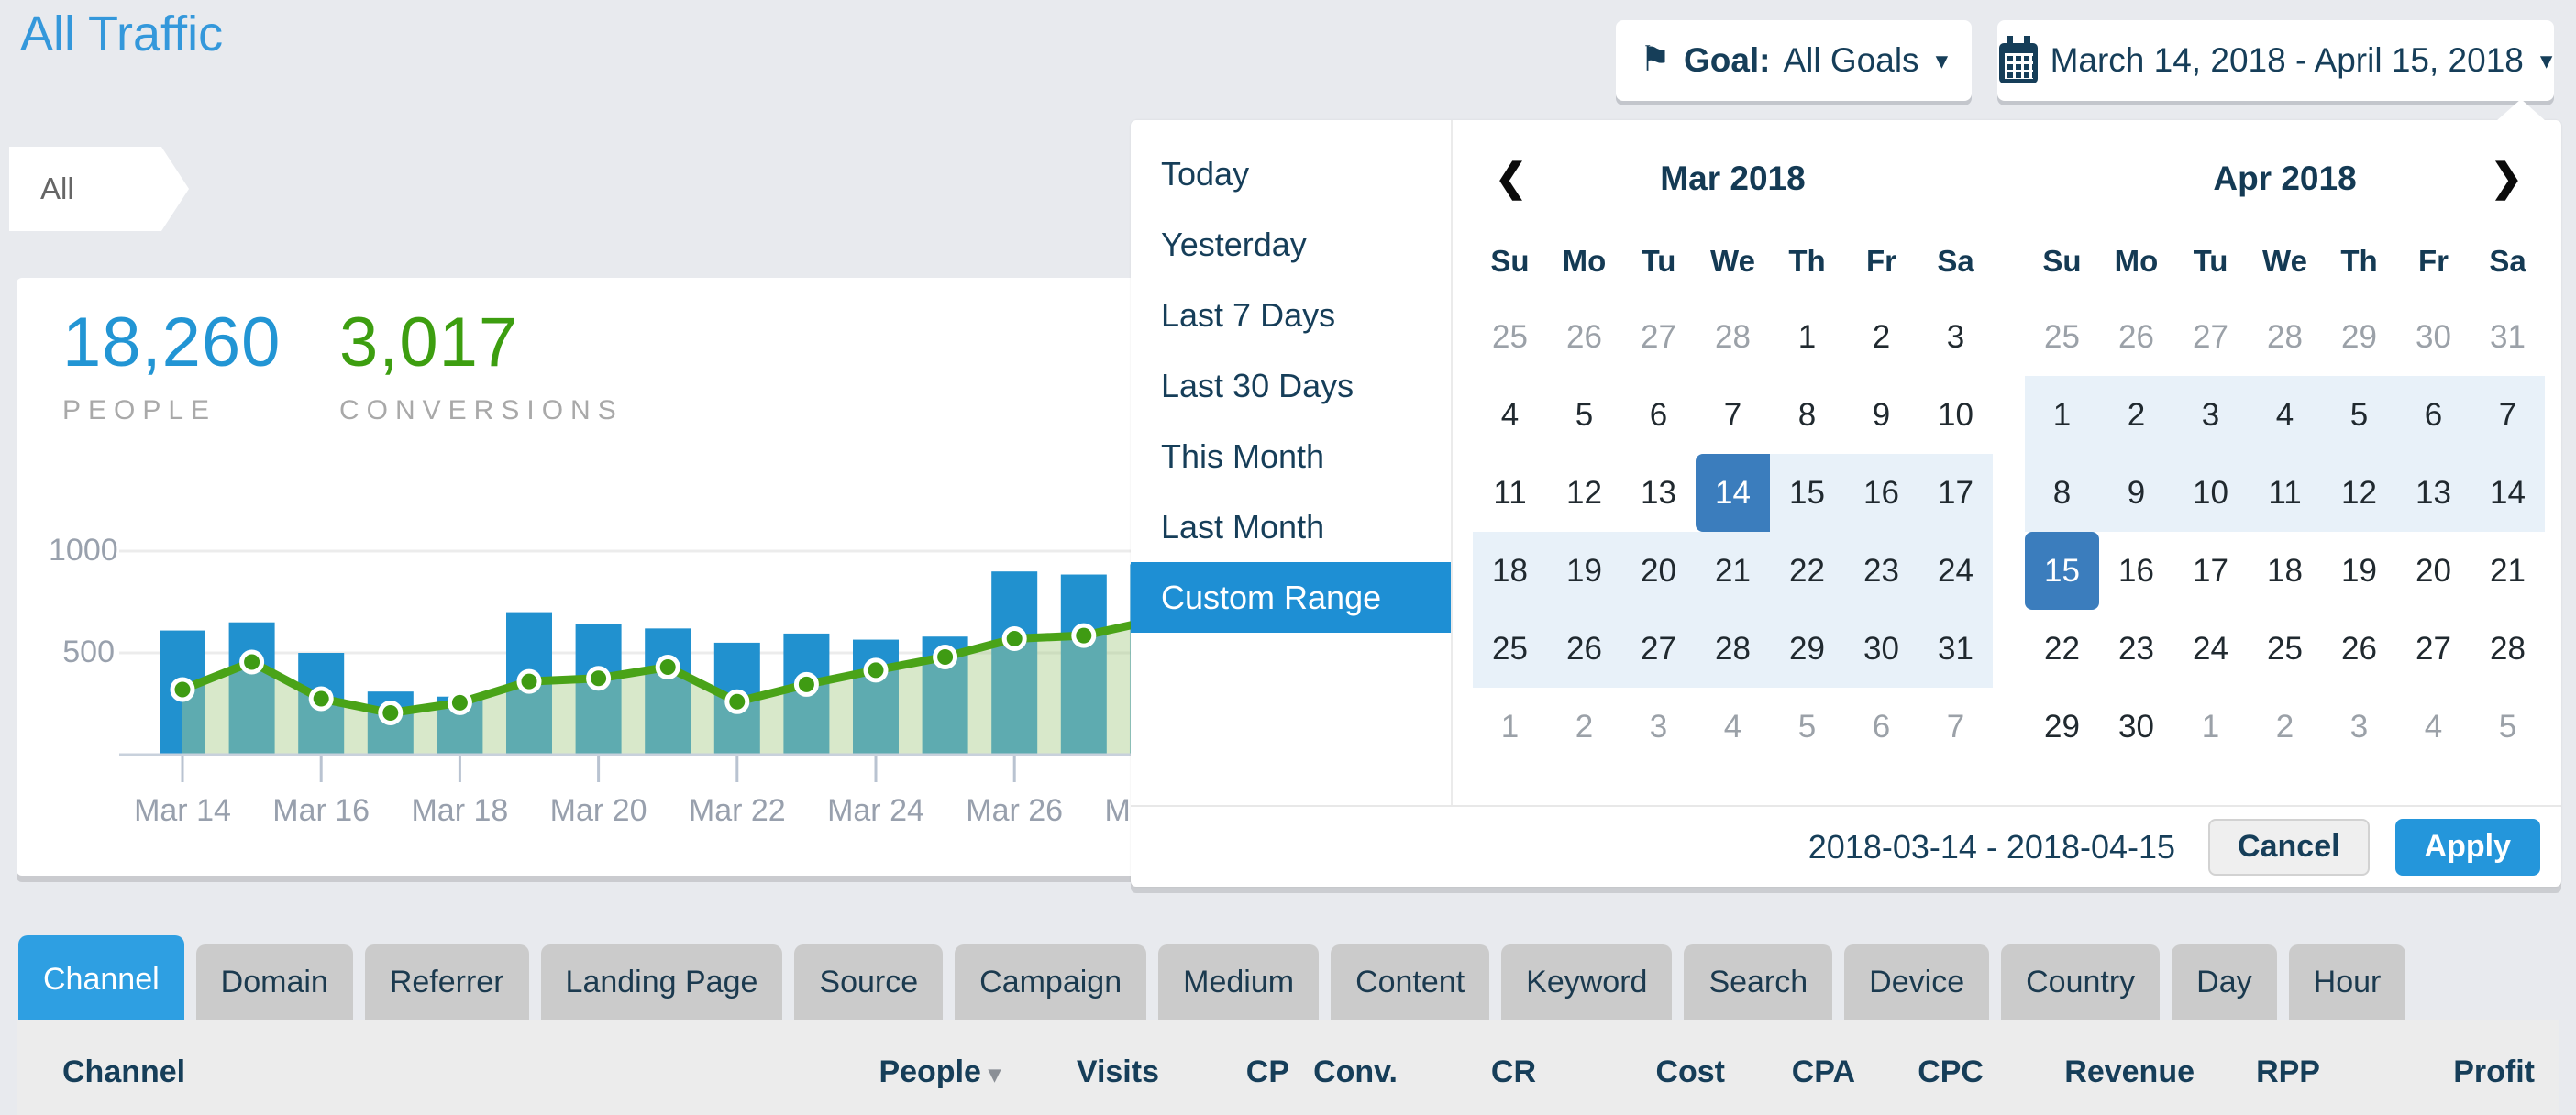 This screenshot has width=2576, height=1115. Describe the element at coordinates (2508, 571) in the screenshot. I see `calendar-day: 21` at that location.